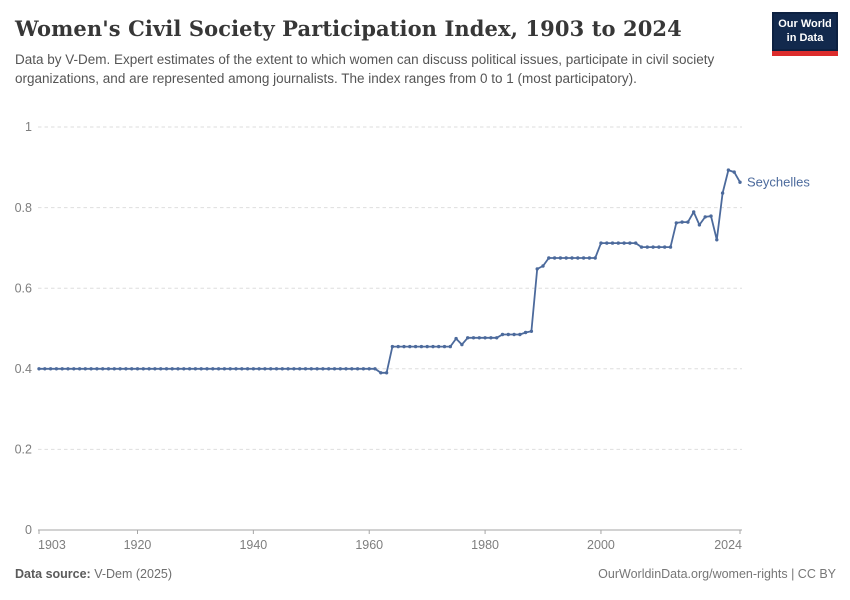 Image resolution: width=850 pixels, height=600 pixels. Describe the element at coordinates (805, 34) in the screenshot. I see `owid-logo: Our World in Data` at that location.